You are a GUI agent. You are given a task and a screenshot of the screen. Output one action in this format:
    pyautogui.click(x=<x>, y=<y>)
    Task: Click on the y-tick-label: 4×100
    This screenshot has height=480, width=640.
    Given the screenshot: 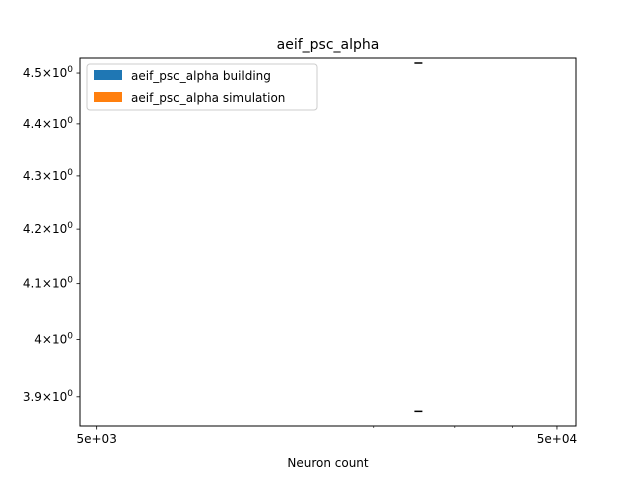 What is the action you would take?
    pyautogui.click(x=53, y=339)
    